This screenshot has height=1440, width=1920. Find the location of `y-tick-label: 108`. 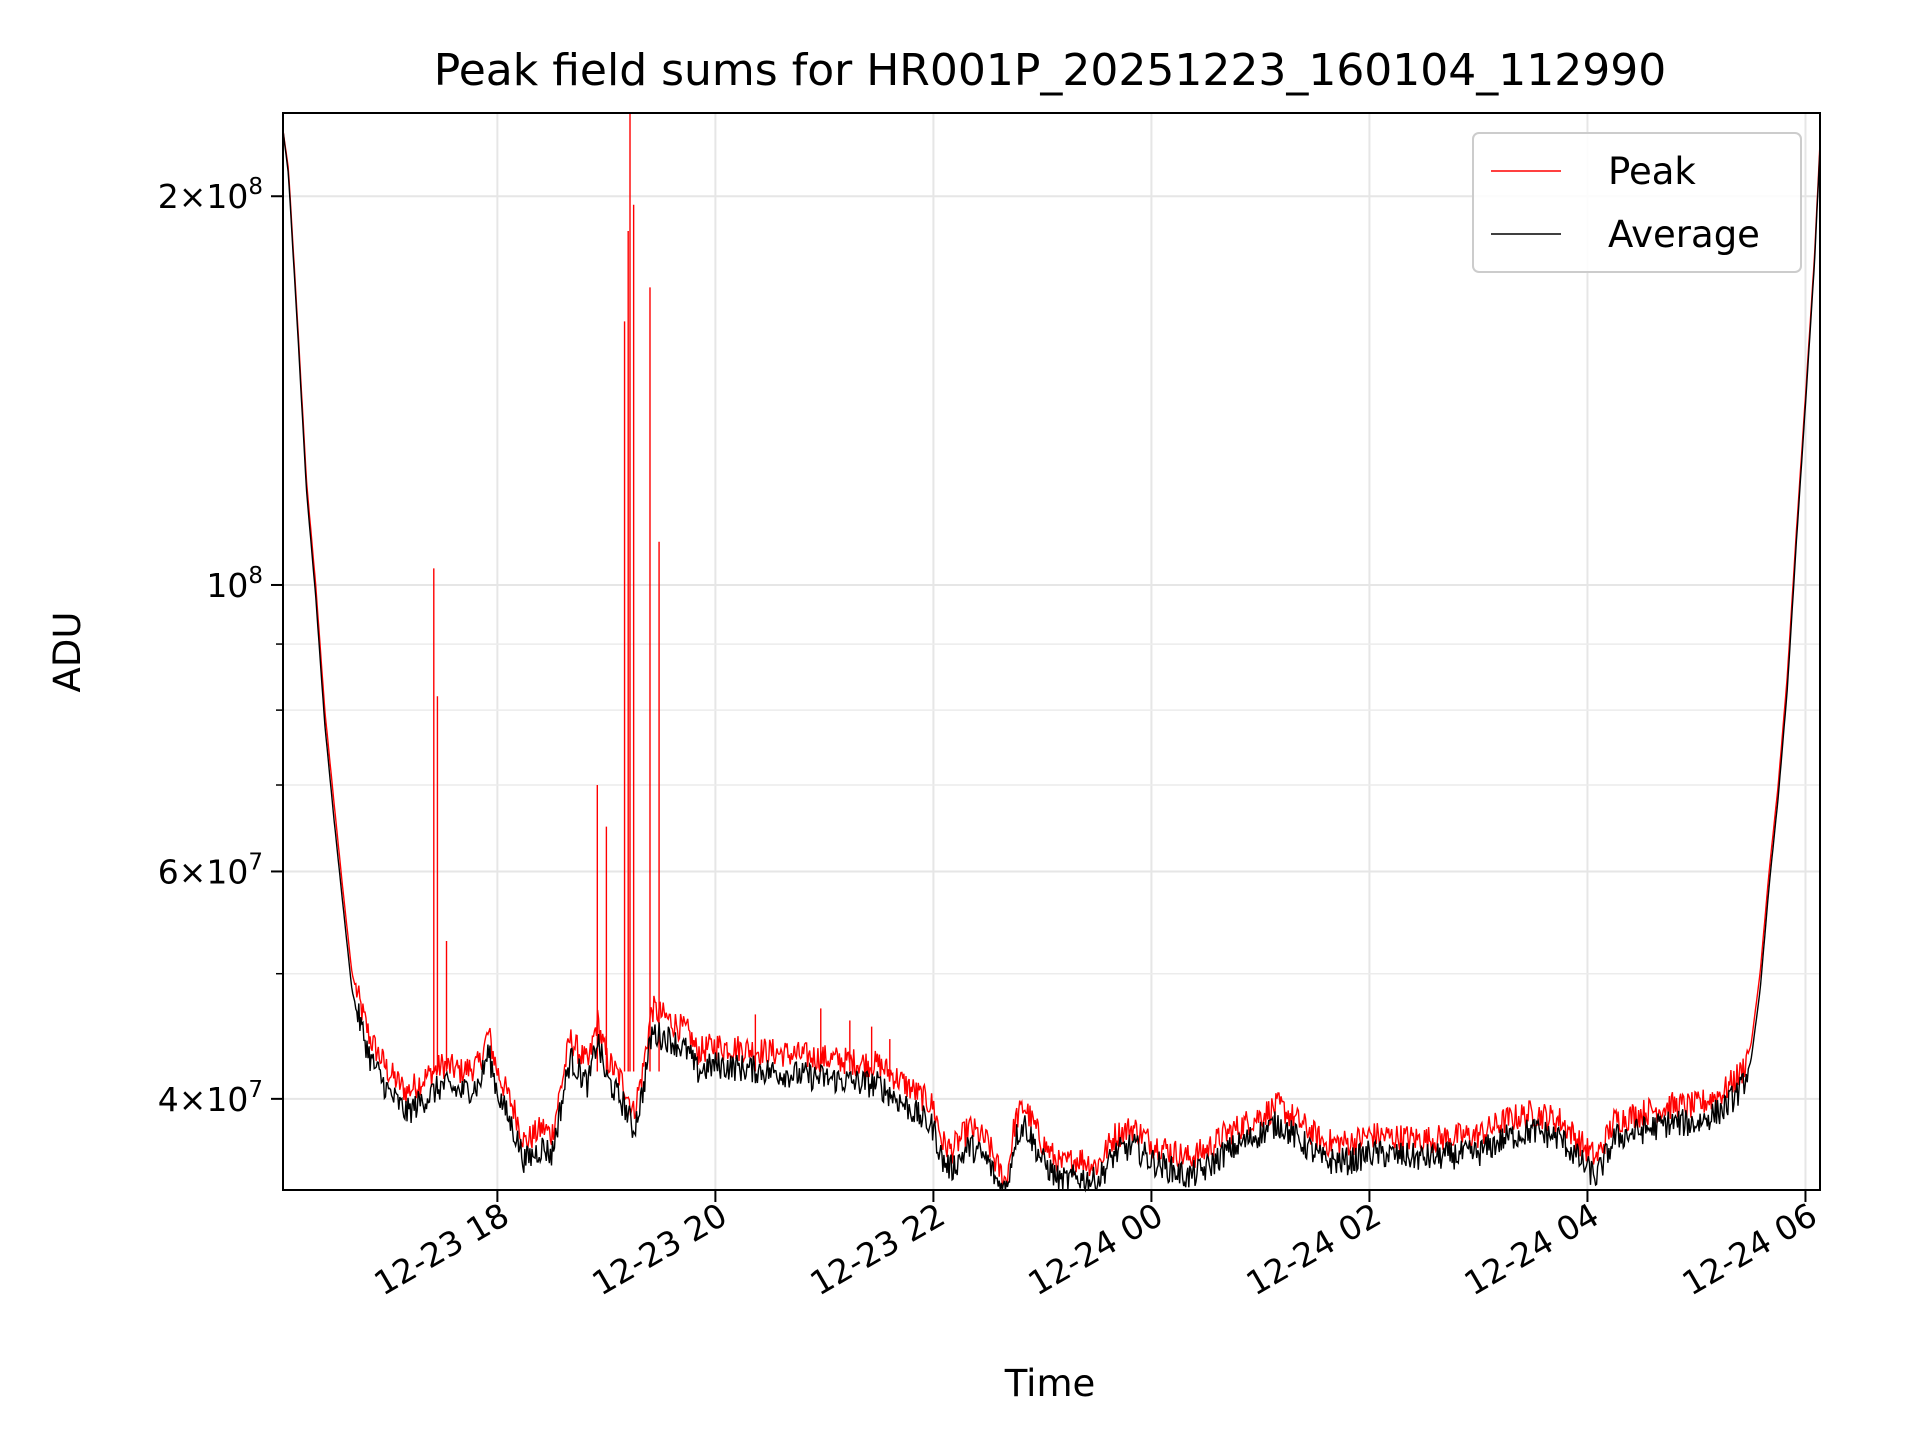

y-tick-label: 108 is located at coordinates (234, 584).